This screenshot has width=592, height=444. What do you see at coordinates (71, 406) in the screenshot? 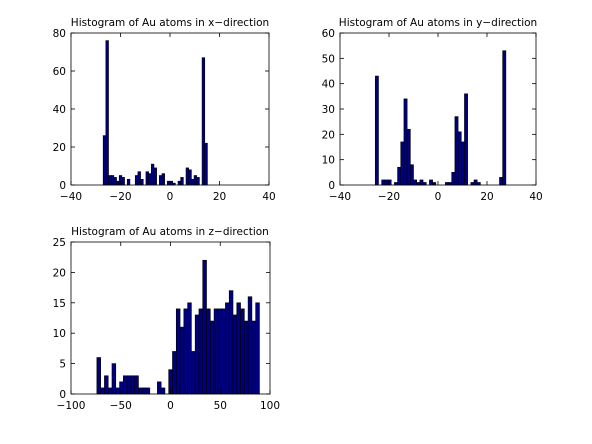
I see `x-tick-label: −100` at bounding box center [71, 406].